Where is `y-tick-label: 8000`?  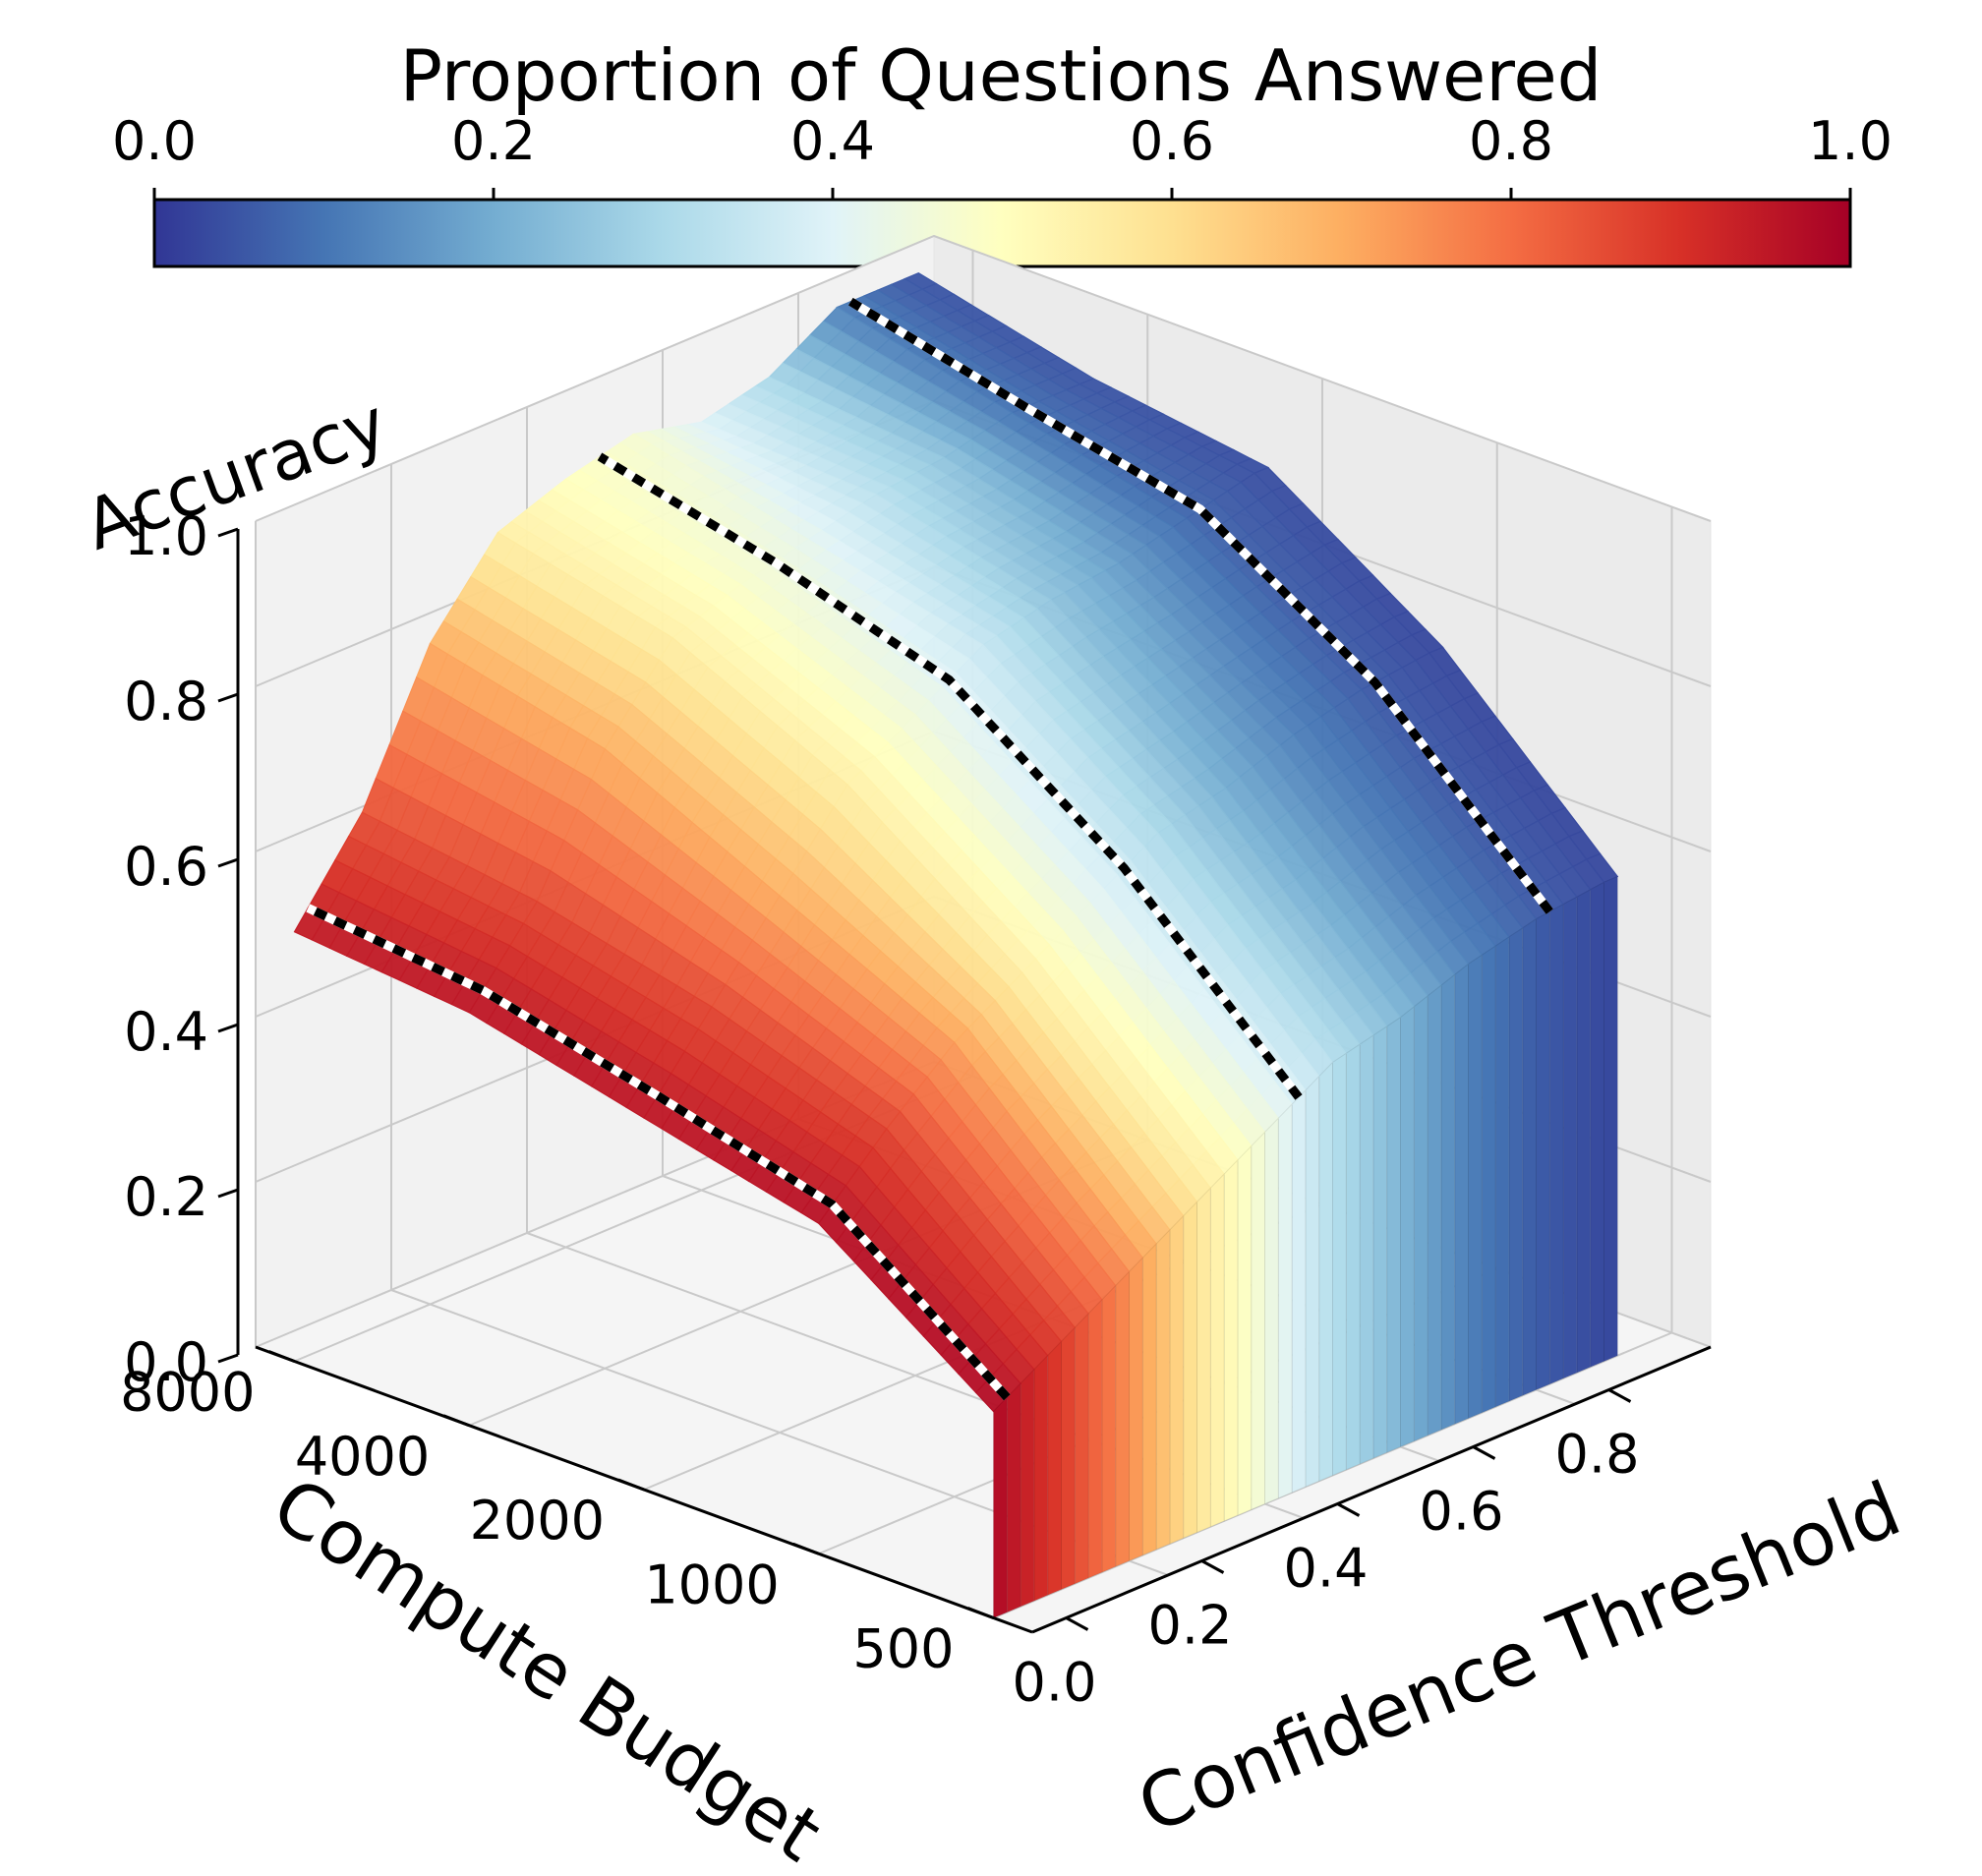 y-tick-label: 8000 is located at coordinates (187, 1393).